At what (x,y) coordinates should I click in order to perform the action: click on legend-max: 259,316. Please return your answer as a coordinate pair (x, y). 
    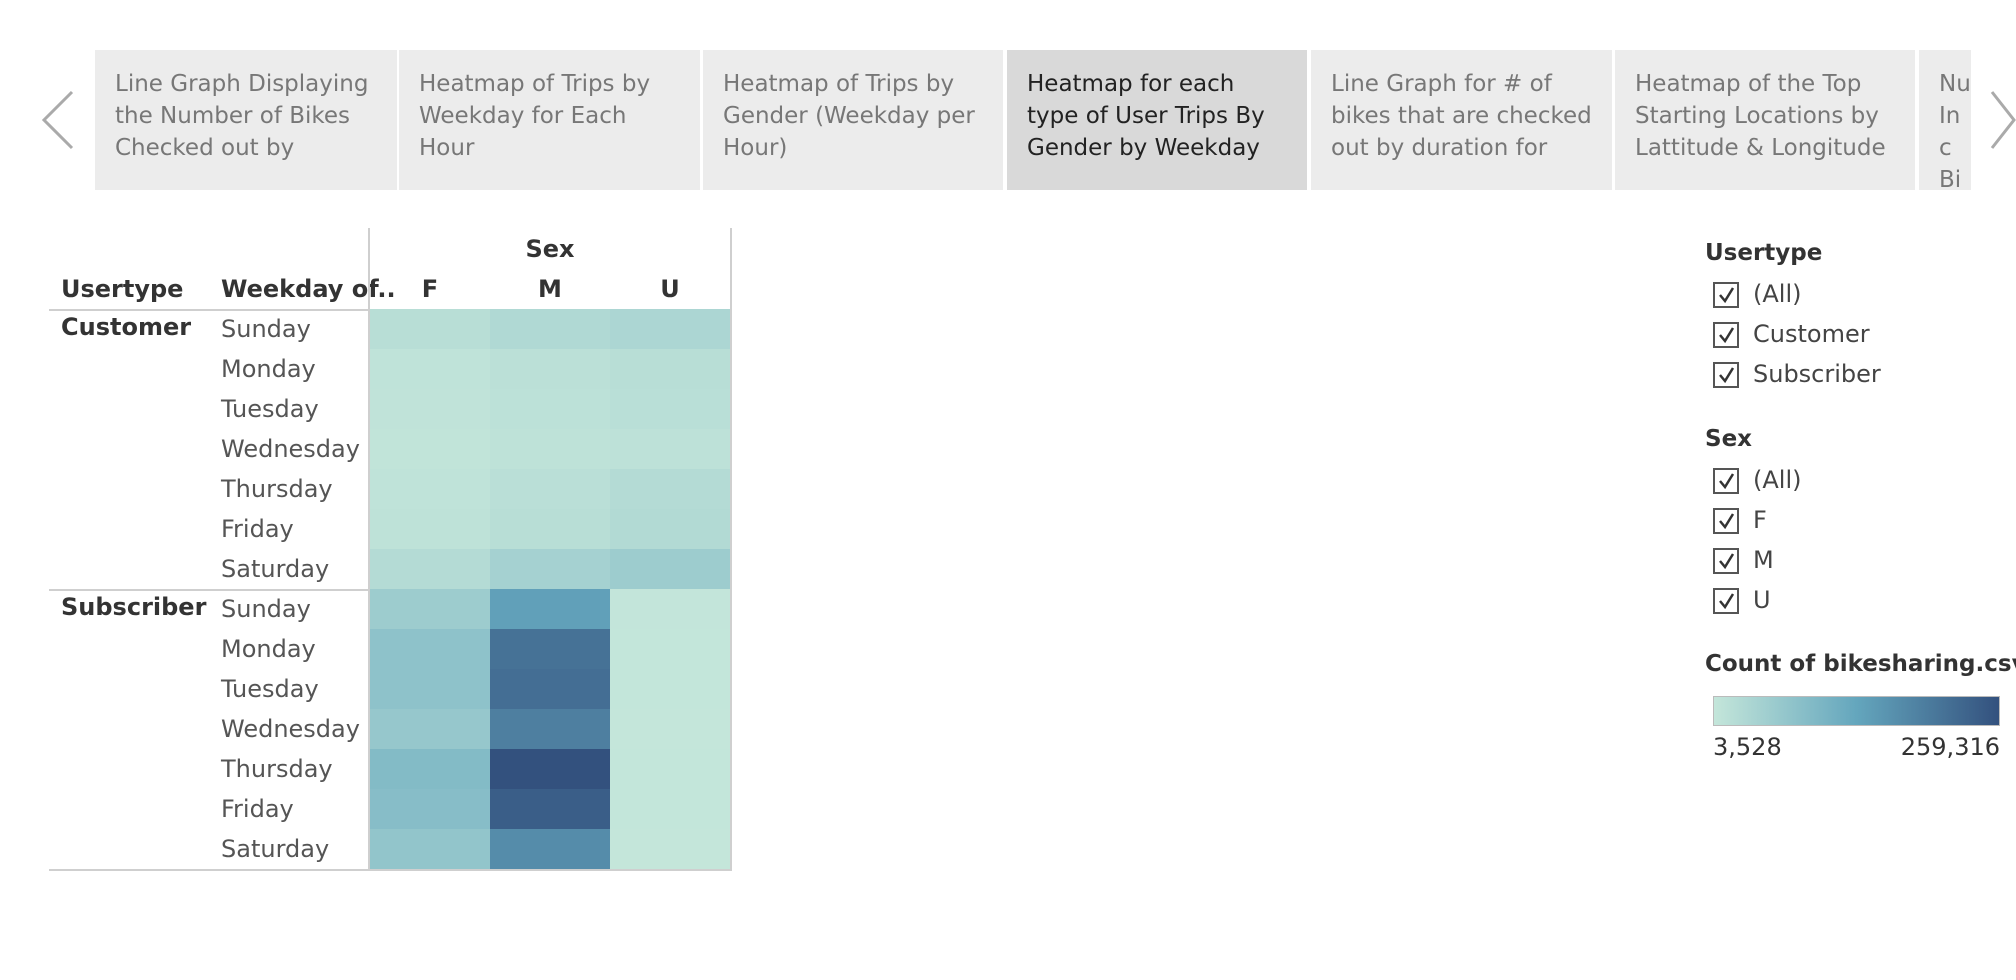
    Looking at the image, I should click on (1950, 747).